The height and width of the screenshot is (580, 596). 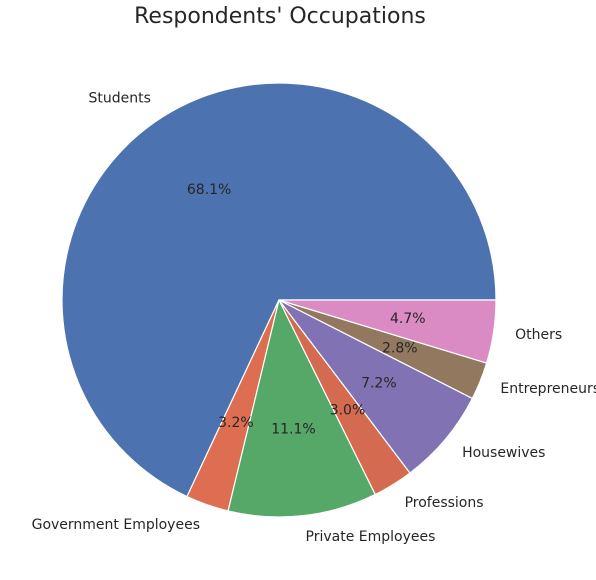 What do you see at coordinates (538, 335) in the screenshot?
I see `slice-label-others: Others` at bounding box center [538, 335].